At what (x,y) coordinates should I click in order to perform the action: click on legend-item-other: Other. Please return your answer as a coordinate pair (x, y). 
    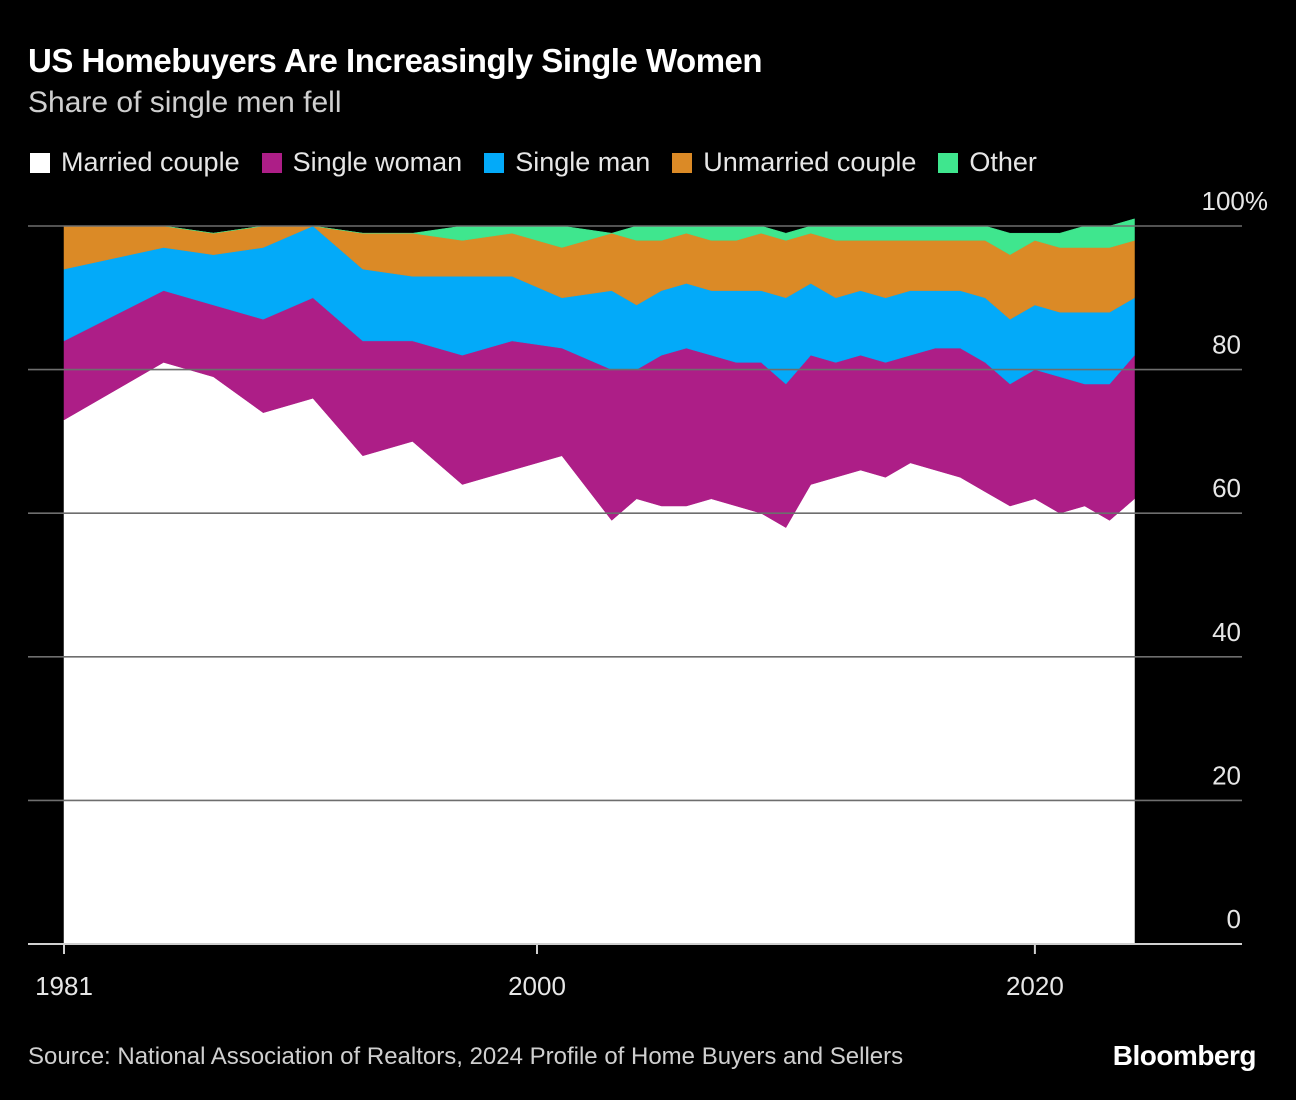
    Looking at the image, I should click on (987, 162).